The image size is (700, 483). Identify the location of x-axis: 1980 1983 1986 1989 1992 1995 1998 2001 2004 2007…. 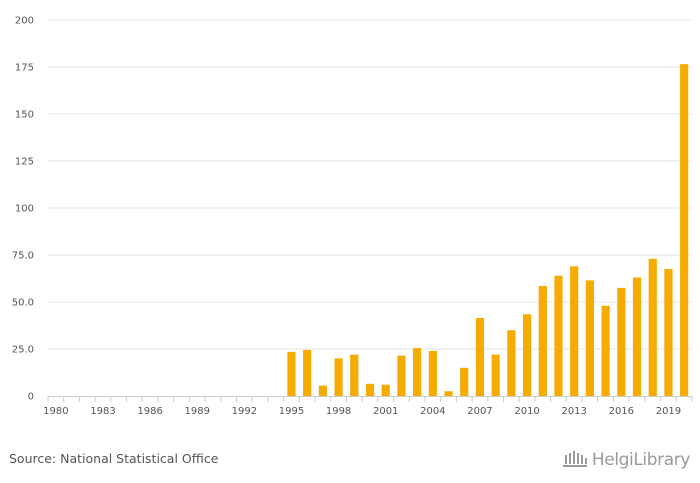
(368, 406).